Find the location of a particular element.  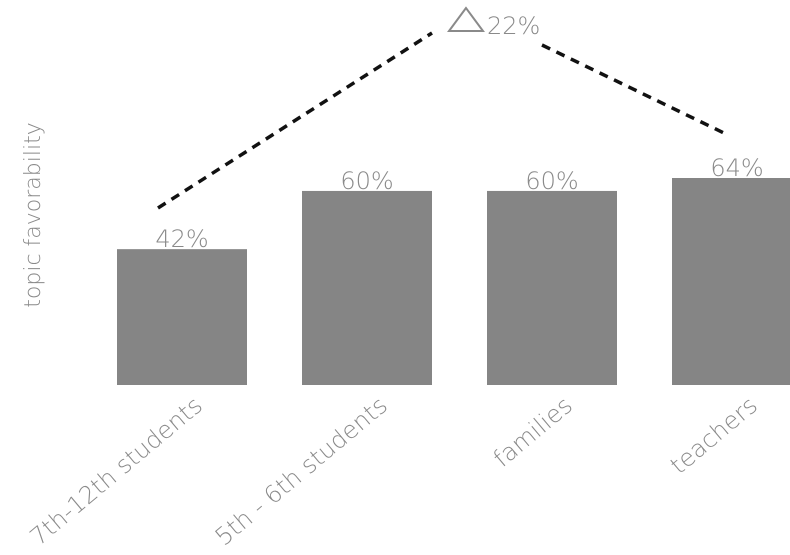

y-axis-label: topic favorability is located at coordinates (33, 214).